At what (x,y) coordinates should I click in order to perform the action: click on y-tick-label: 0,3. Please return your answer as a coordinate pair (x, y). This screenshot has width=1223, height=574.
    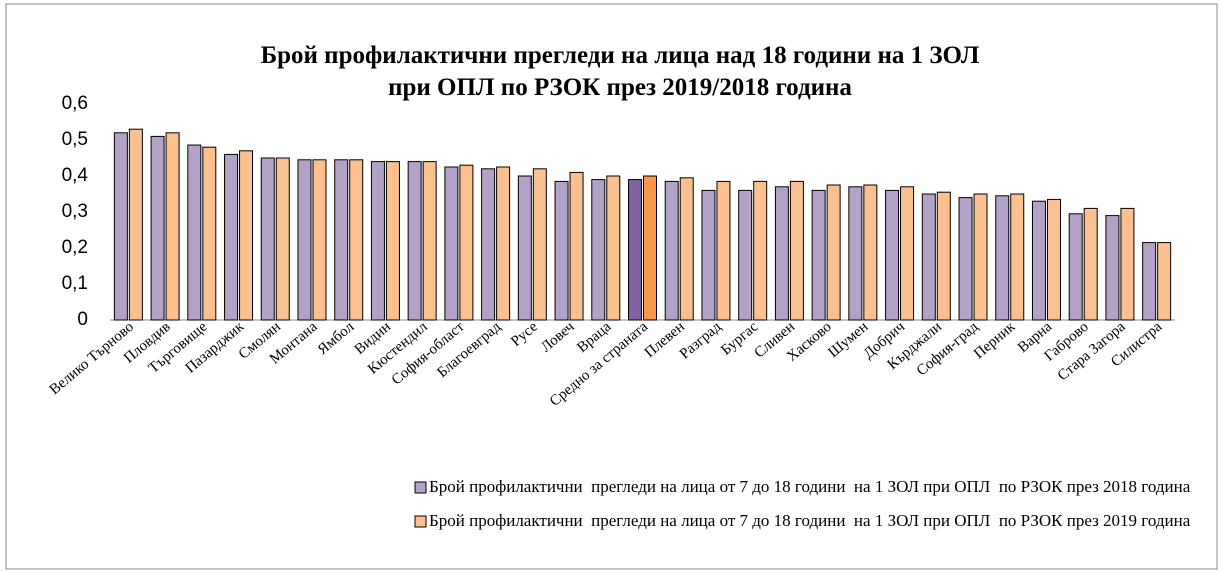
    Looking at the image, I should click on (75, 211).